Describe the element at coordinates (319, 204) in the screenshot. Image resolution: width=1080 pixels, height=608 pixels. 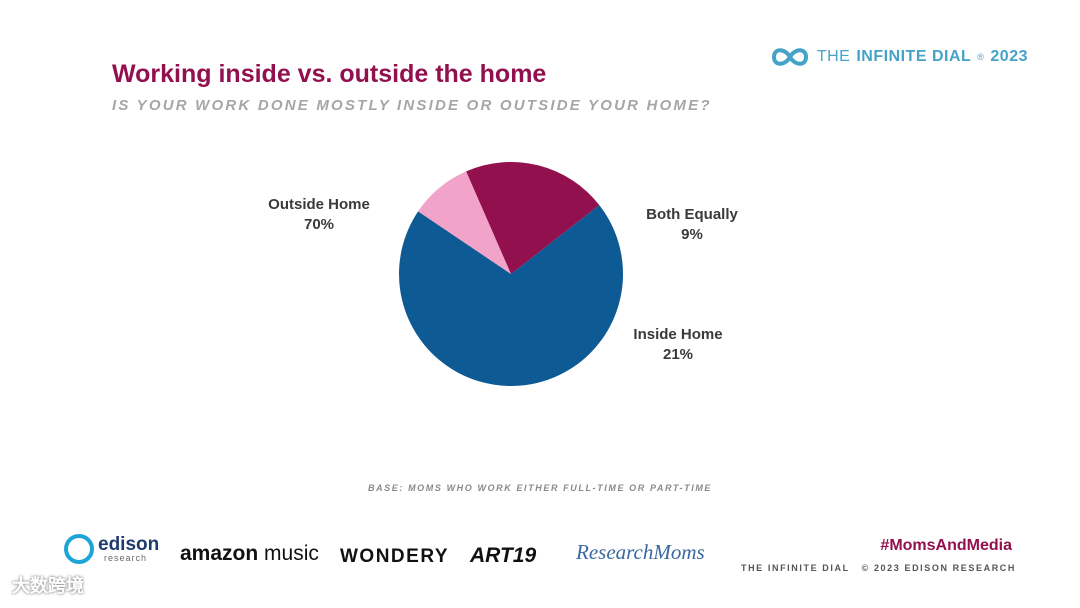
I see `slice-label-name: Outside Home` at that location.